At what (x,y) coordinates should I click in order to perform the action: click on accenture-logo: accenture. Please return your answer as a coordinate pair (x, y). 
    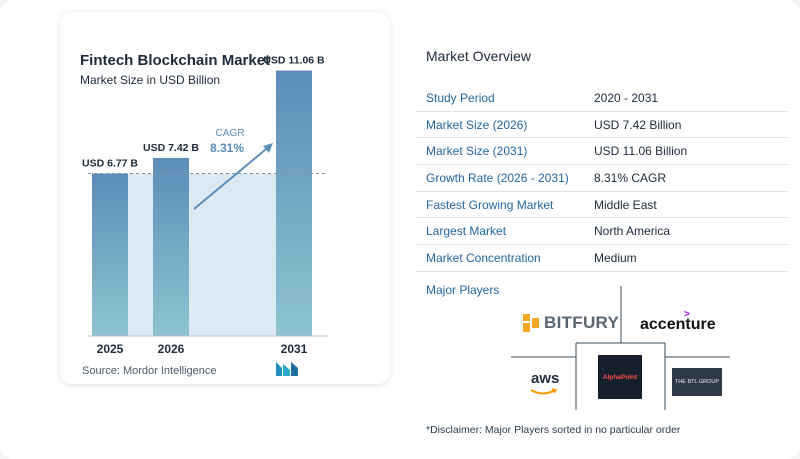
    Looking at the image, I should click on (678, 324).